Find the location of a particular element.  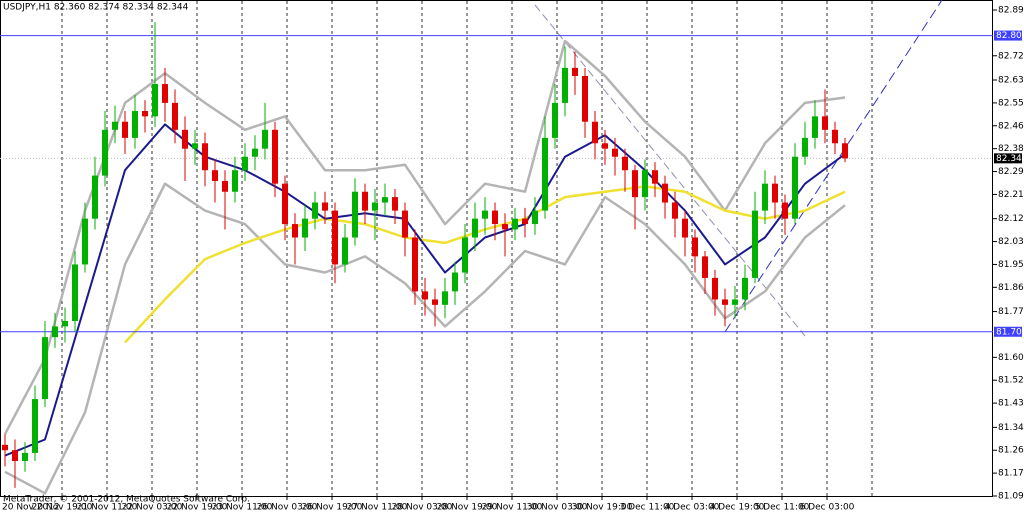

x-tick-label: 5 Dec 11:00 is located at coordinates (782, 508).